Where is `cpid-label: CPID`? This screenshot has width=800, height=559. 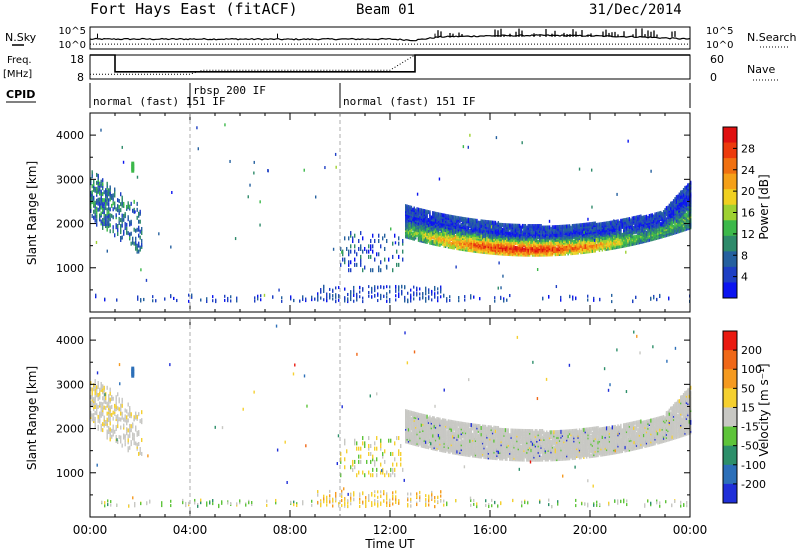 cpid-label: CPID is located at coordinates (20, 94).